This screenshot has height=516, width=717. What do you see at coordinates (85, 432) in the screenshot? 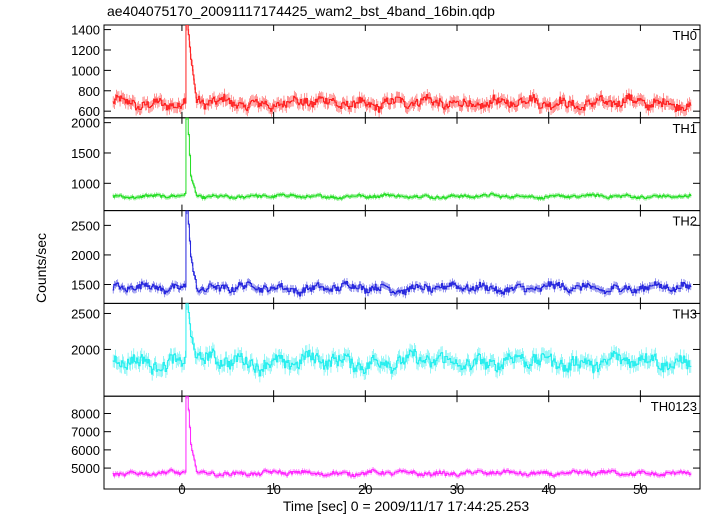
I see `y-tick-label: 7000` at bounding box center [85, 432].